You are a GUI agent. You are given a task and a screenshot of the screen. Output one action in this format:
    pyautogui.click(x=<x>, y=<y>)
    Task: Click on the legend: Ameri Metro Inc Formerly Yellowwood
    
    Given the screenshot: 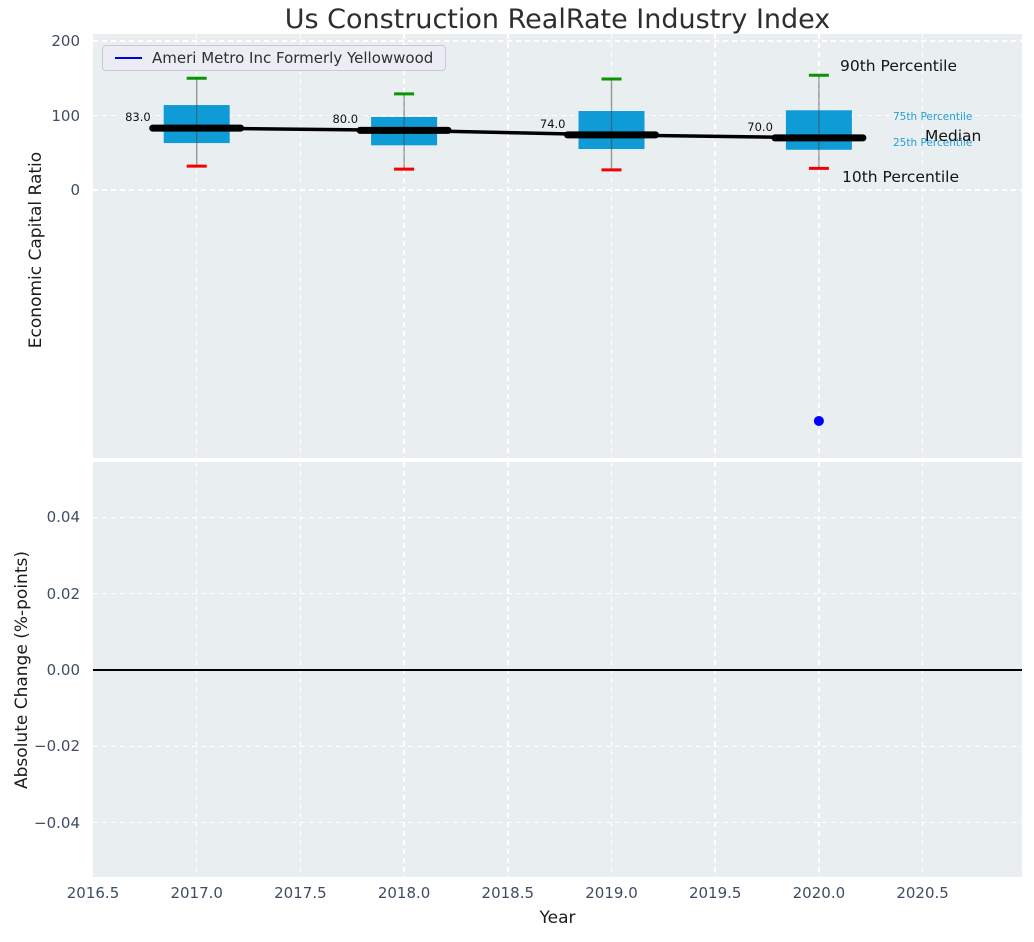 What is the action you would take?
    pyautogui.click(x=274, y=58)
    